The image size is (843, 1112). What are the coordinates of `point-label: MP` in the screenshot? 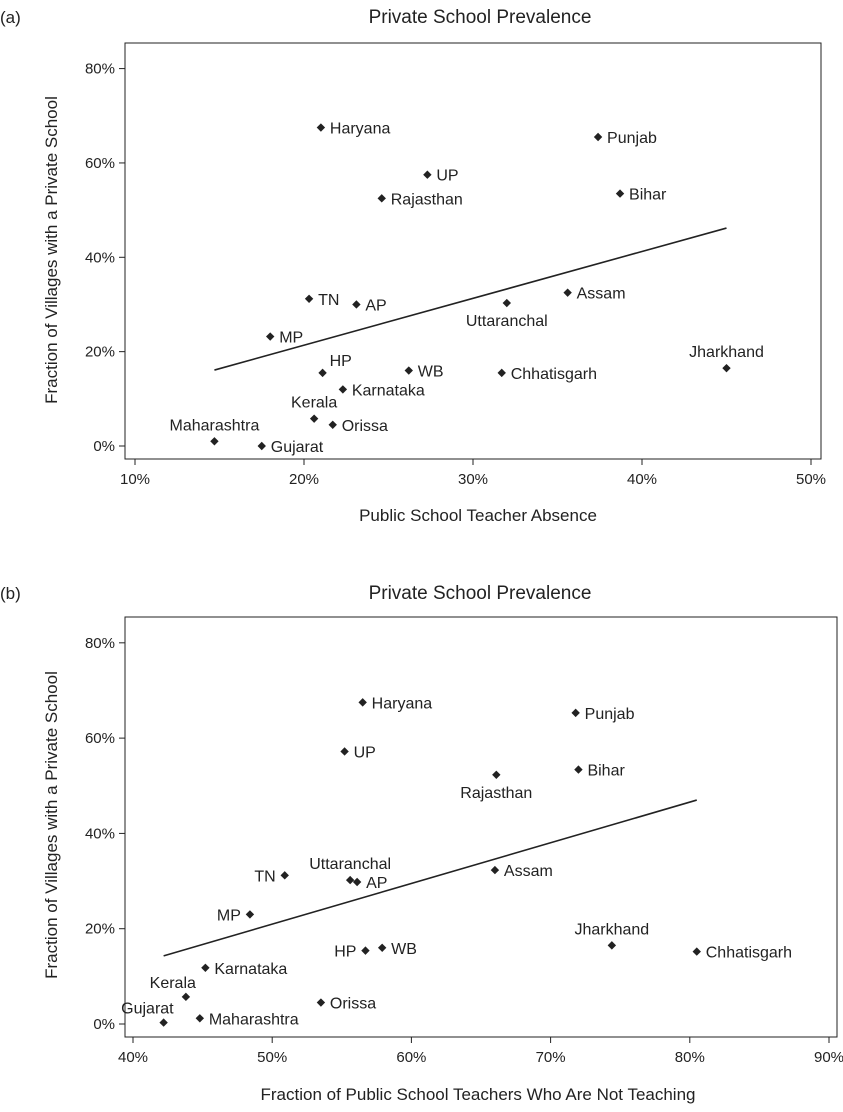 It's located at (229, 915).